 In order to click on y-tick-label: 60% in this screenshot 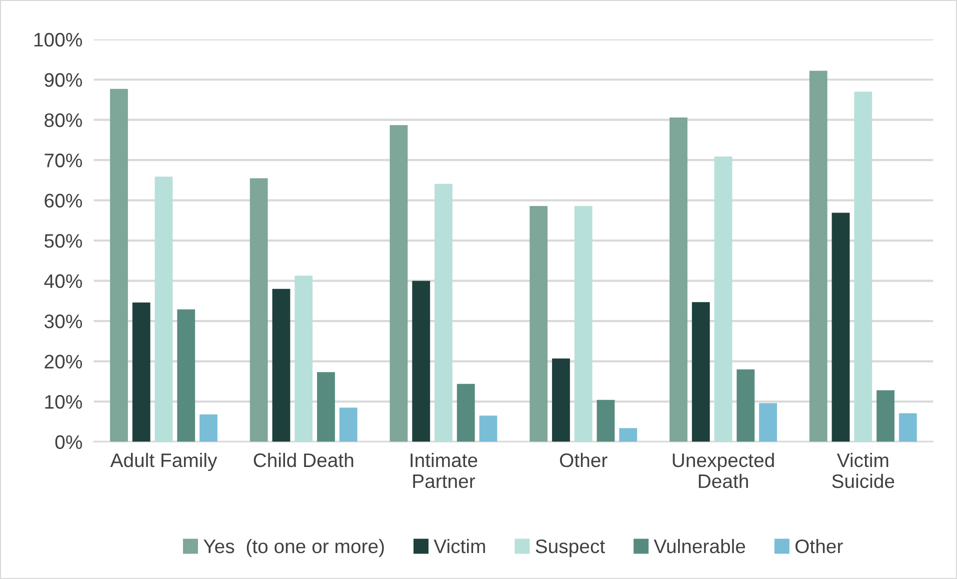, I will do `click(63, 201)`.